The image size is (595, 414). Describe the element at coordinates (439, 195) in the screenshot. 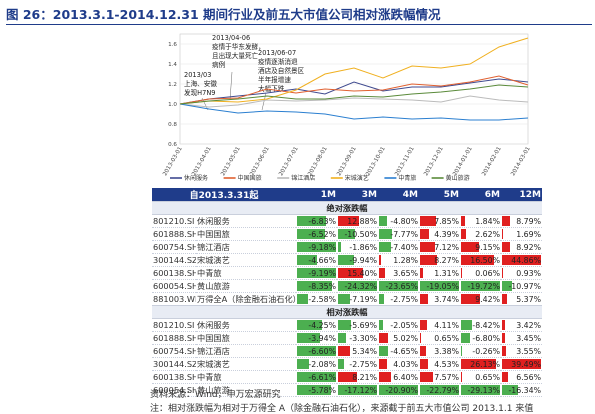

I see `header-5m: 5M` at that location.